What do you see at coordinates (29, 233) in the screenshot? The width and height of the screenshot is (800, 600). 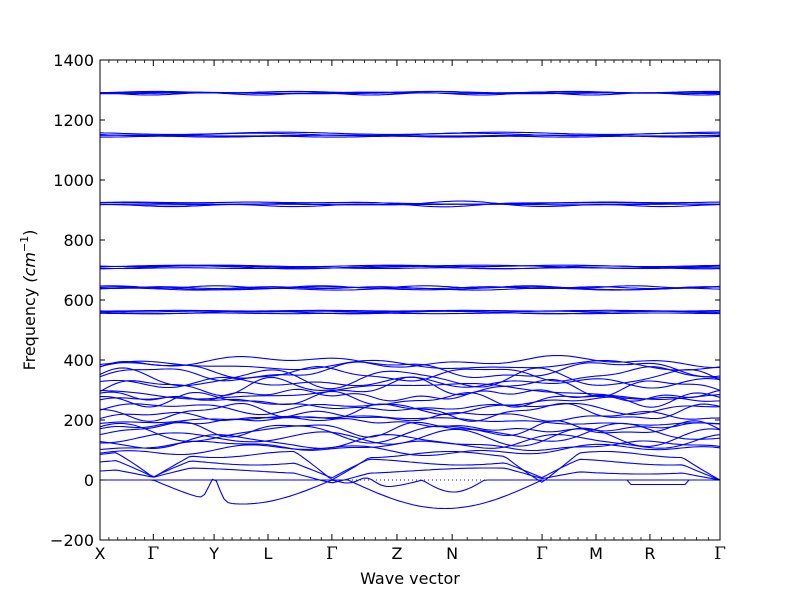 I see `y-axis-label-close: )` at bounding box center [29, 233].